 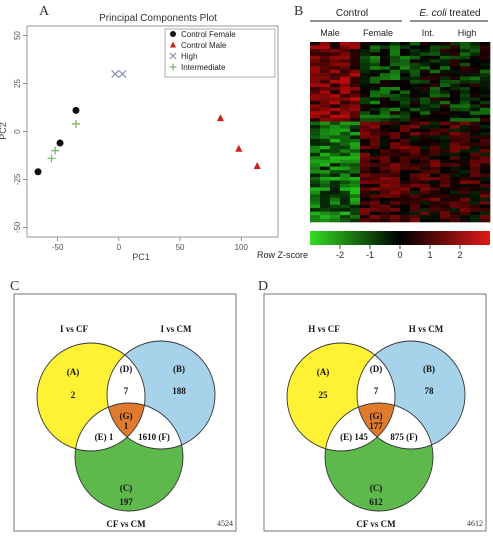 I want to click on venn-d-set-label-bottom: CF vs CM, so click(x=376, y=524).